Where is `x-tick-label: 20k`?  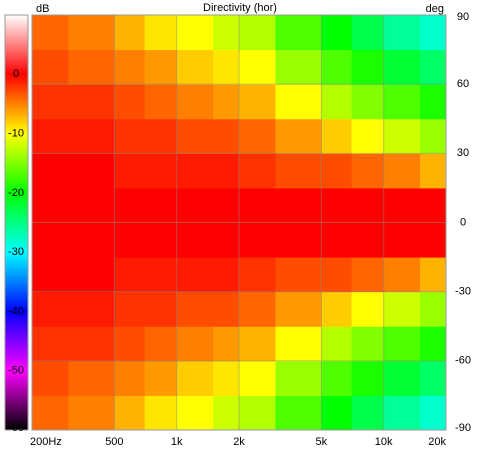
x-tick-label: 20k is located at coordinates (437, 442).